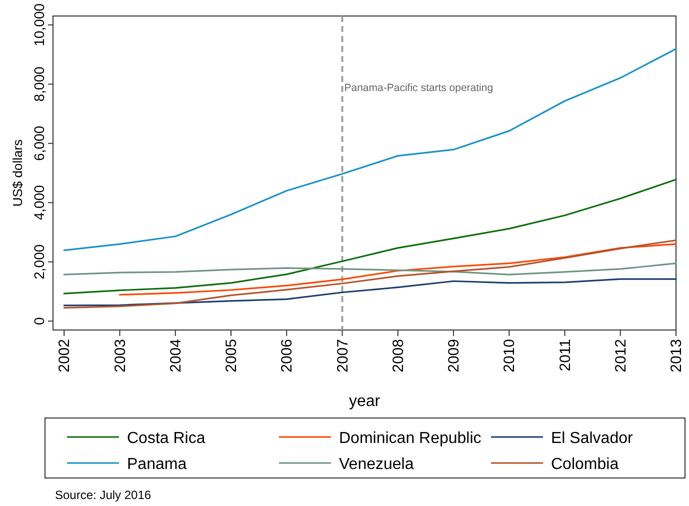  What do you see at coordinates (419, 88) in the screenshot?
I see `ref-line-label: Panama-Pacific starts operating` at bounding box center [419, 88].